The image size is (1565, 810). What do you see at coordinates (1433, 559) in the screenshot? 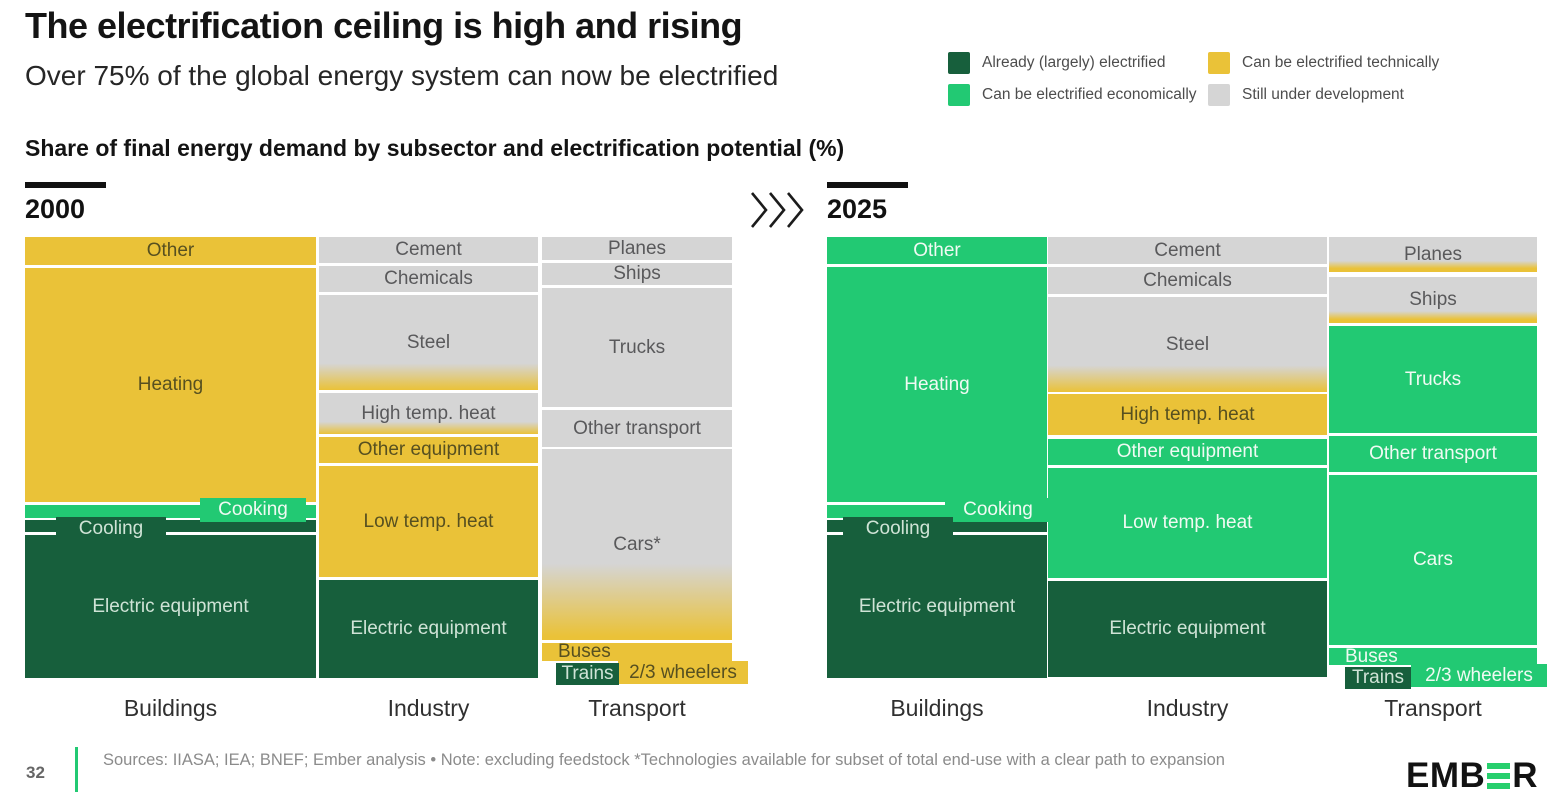
I see `segment-label: Cars` at bounding box center [1433, 559].